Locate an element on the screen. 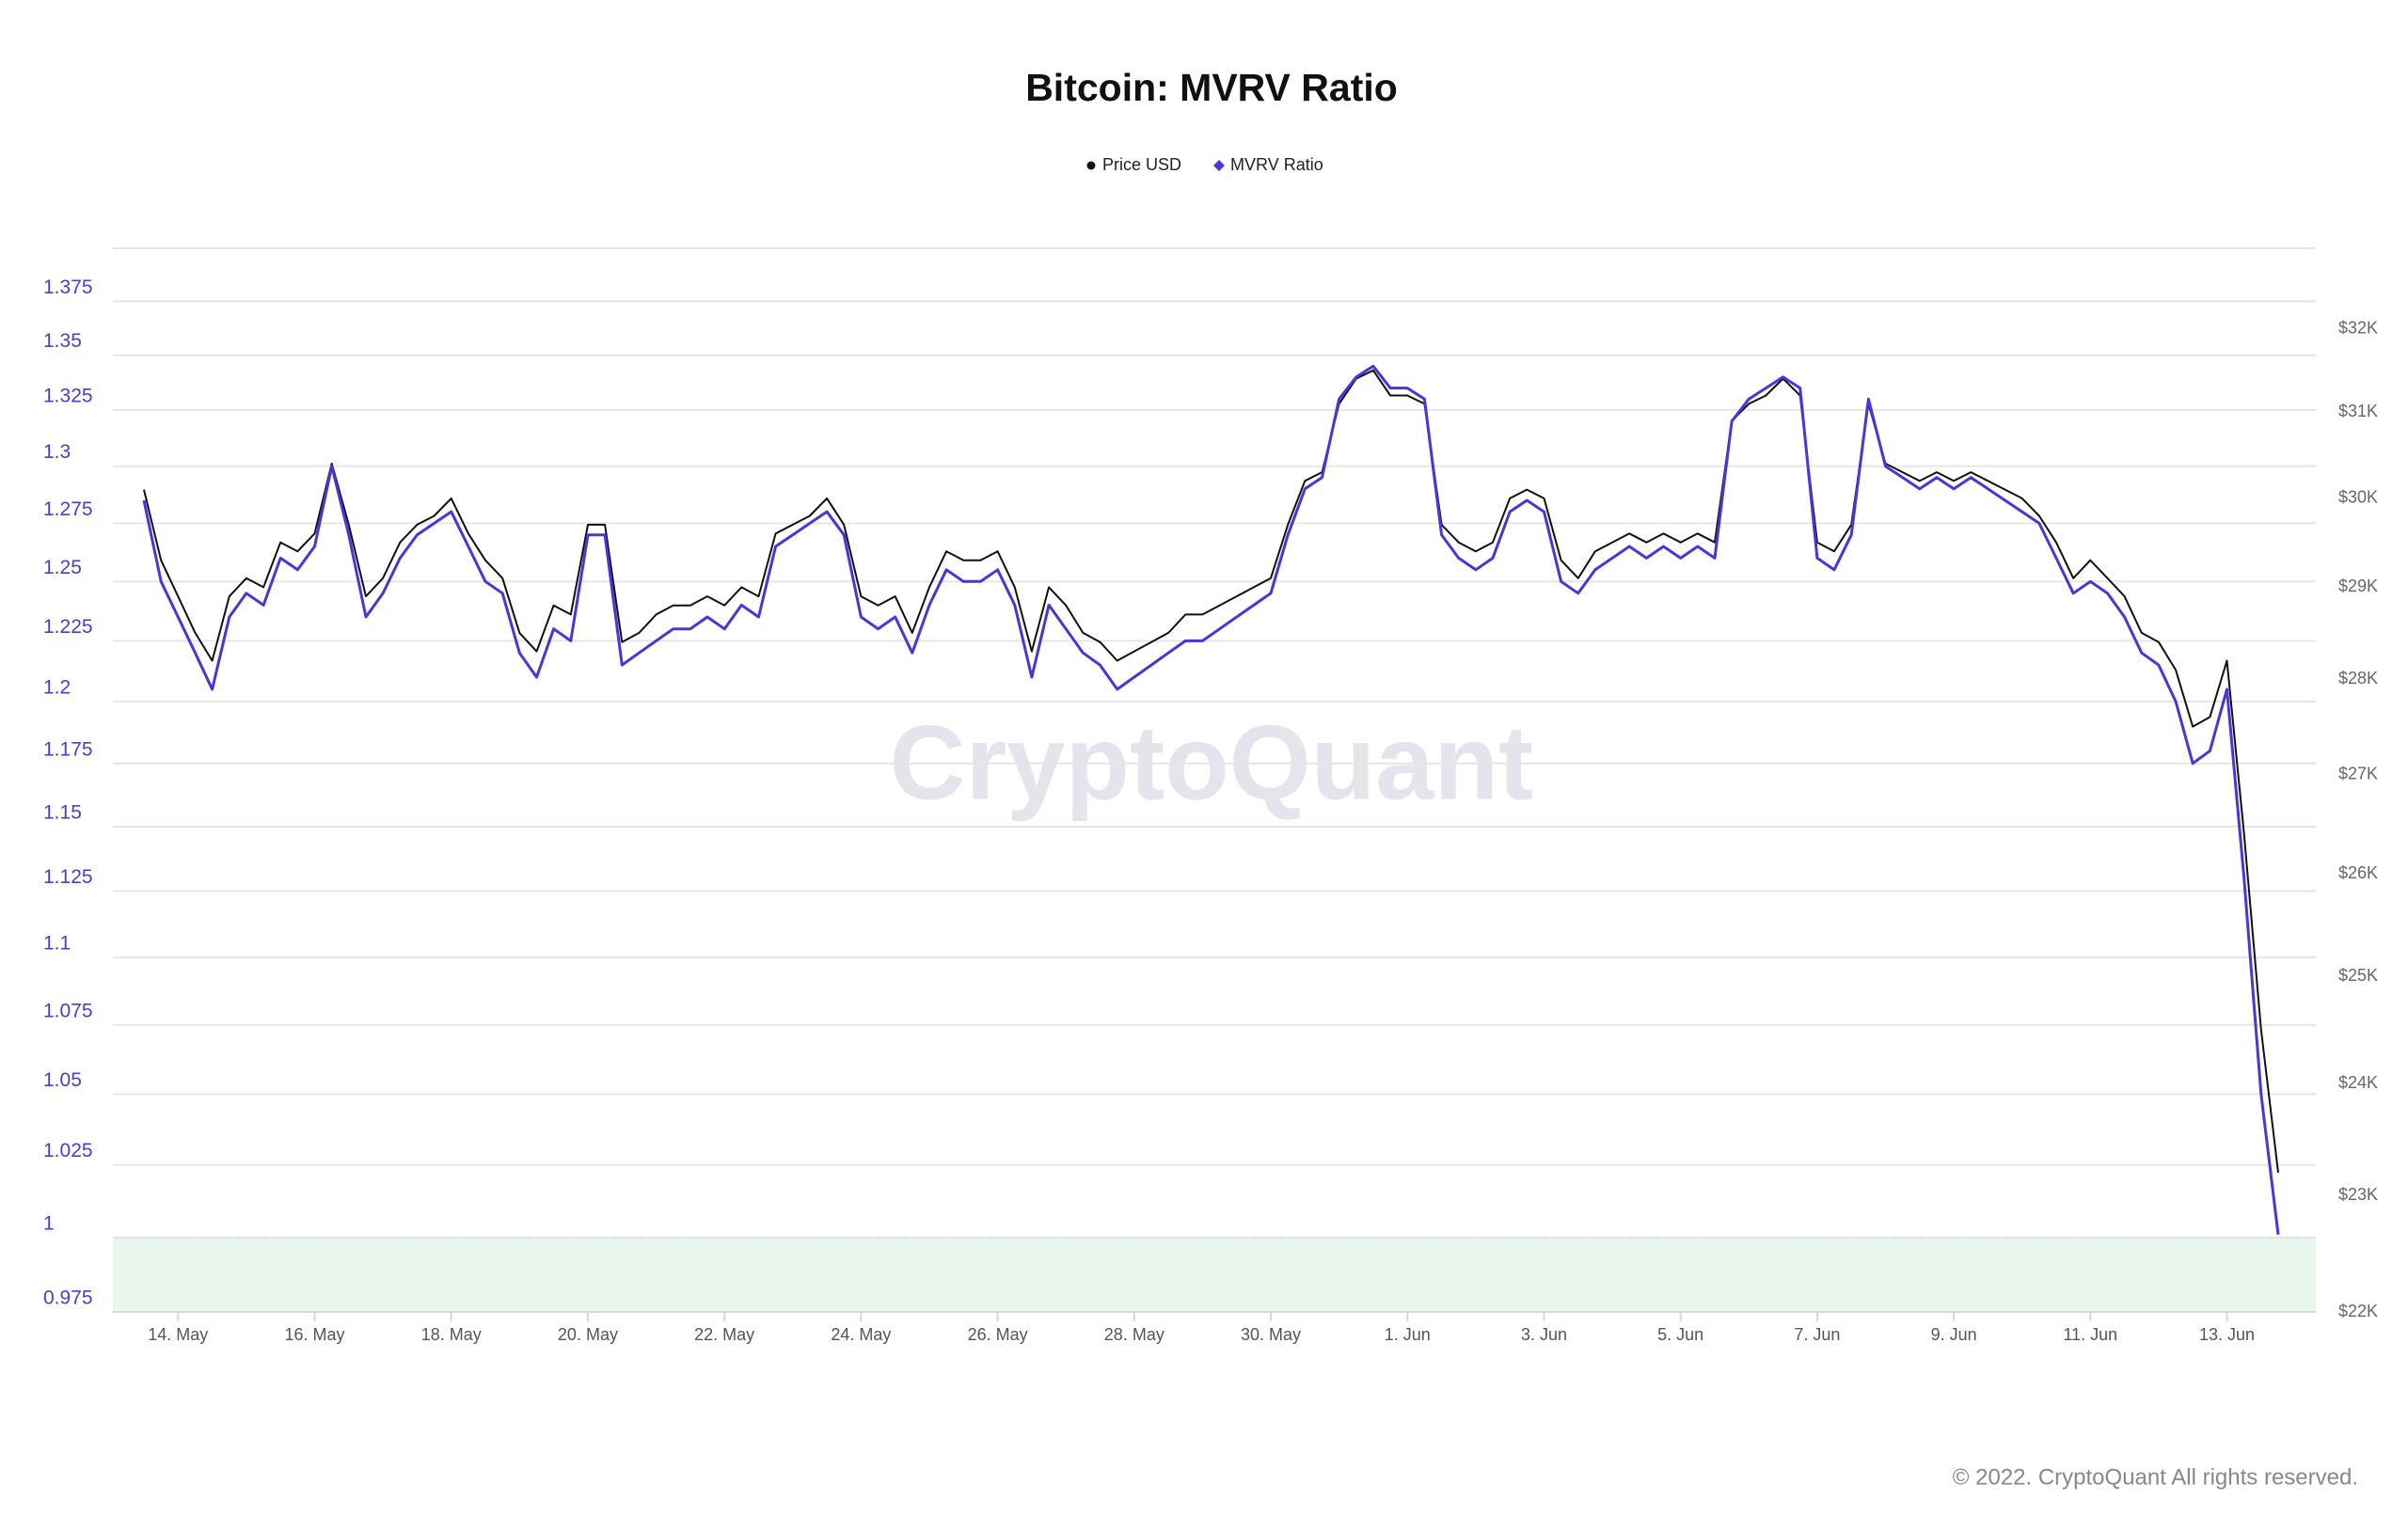 The image size is (2408, 1517). x-tick-label: 28. May is located at coordinates (1134, 1334).